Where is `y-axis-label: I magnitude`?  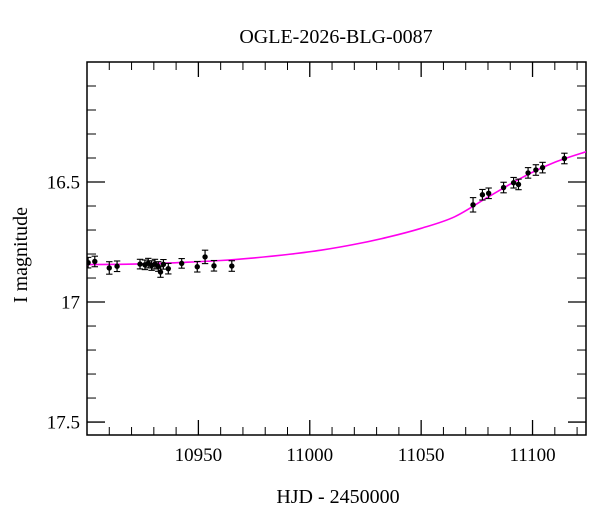 y-axis-label: I magnitude is located at coordinates (21, 255).